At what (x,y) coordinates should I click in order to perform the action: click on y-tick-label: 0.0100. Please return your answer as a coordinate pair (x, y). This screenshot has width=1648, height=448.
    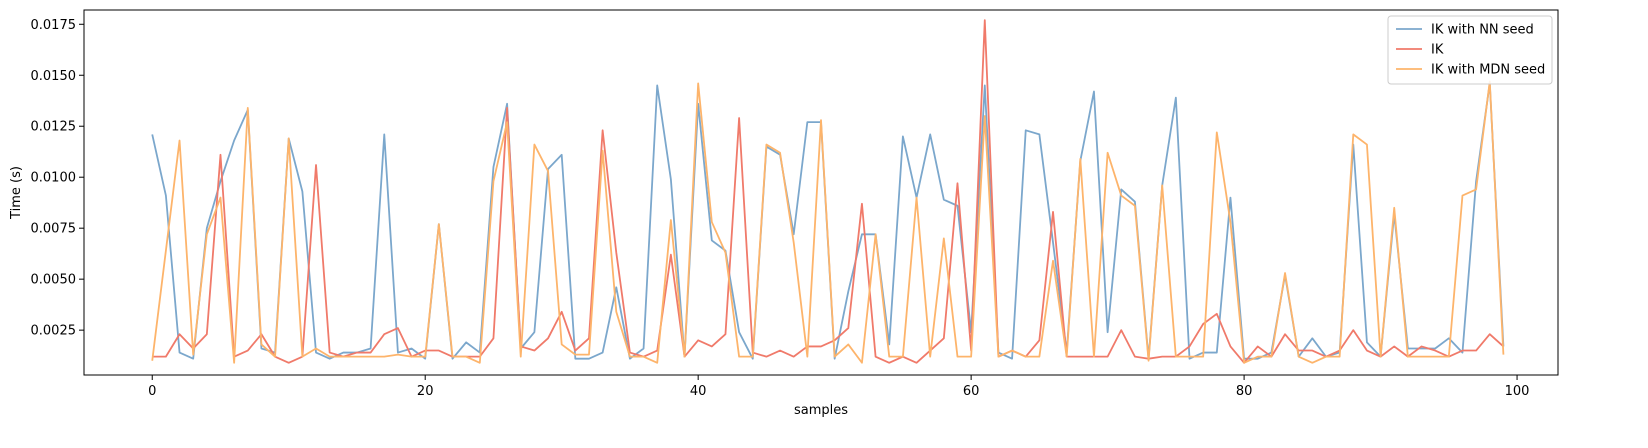
    Looking at the image, I should click on (54, 178).